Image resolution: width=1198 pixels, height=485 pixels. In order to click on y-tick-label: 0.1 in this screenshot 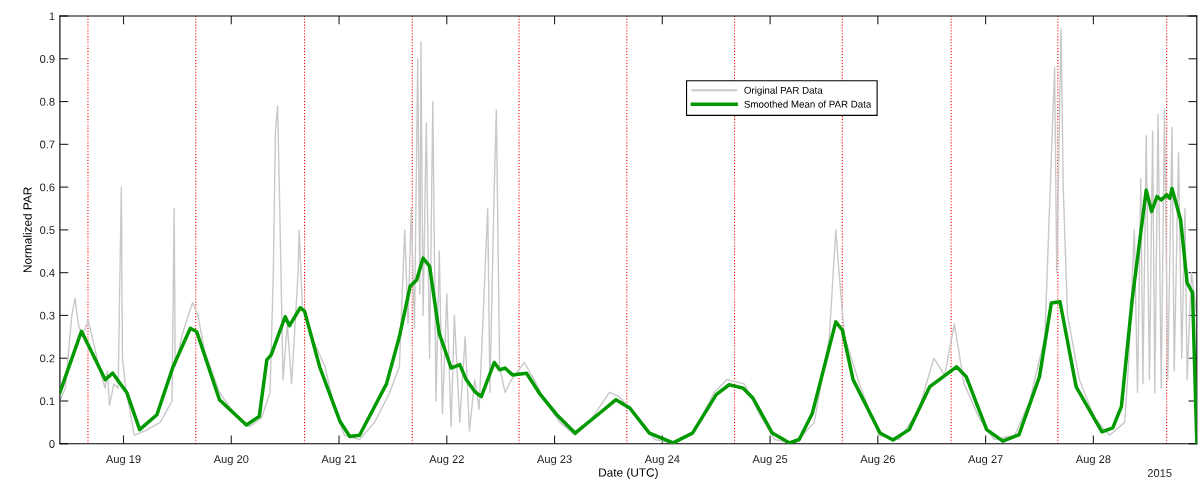, I will do `click(47, 401)`.